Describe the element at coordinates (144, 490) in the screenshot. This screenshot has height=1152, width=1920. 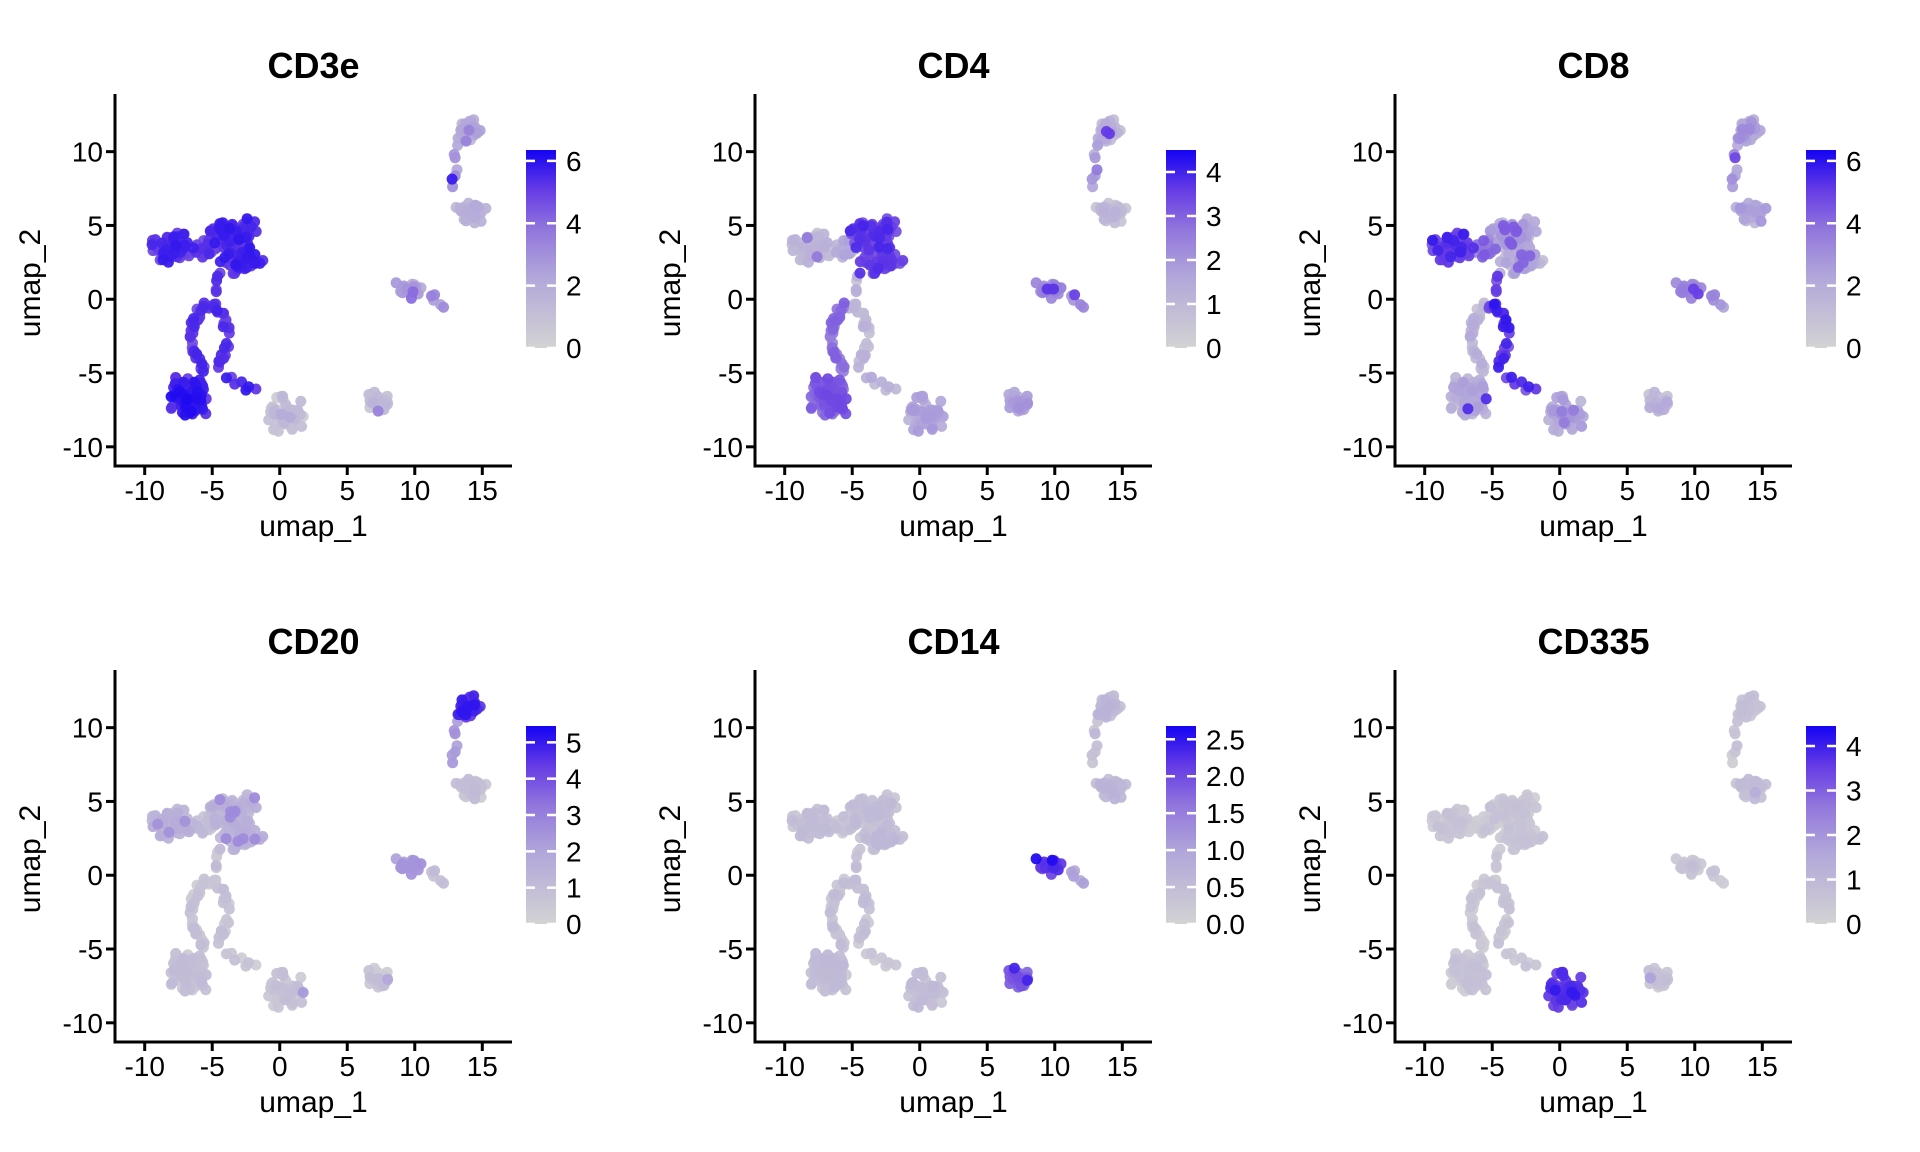
I see `x-tick-label: -10` at that location.